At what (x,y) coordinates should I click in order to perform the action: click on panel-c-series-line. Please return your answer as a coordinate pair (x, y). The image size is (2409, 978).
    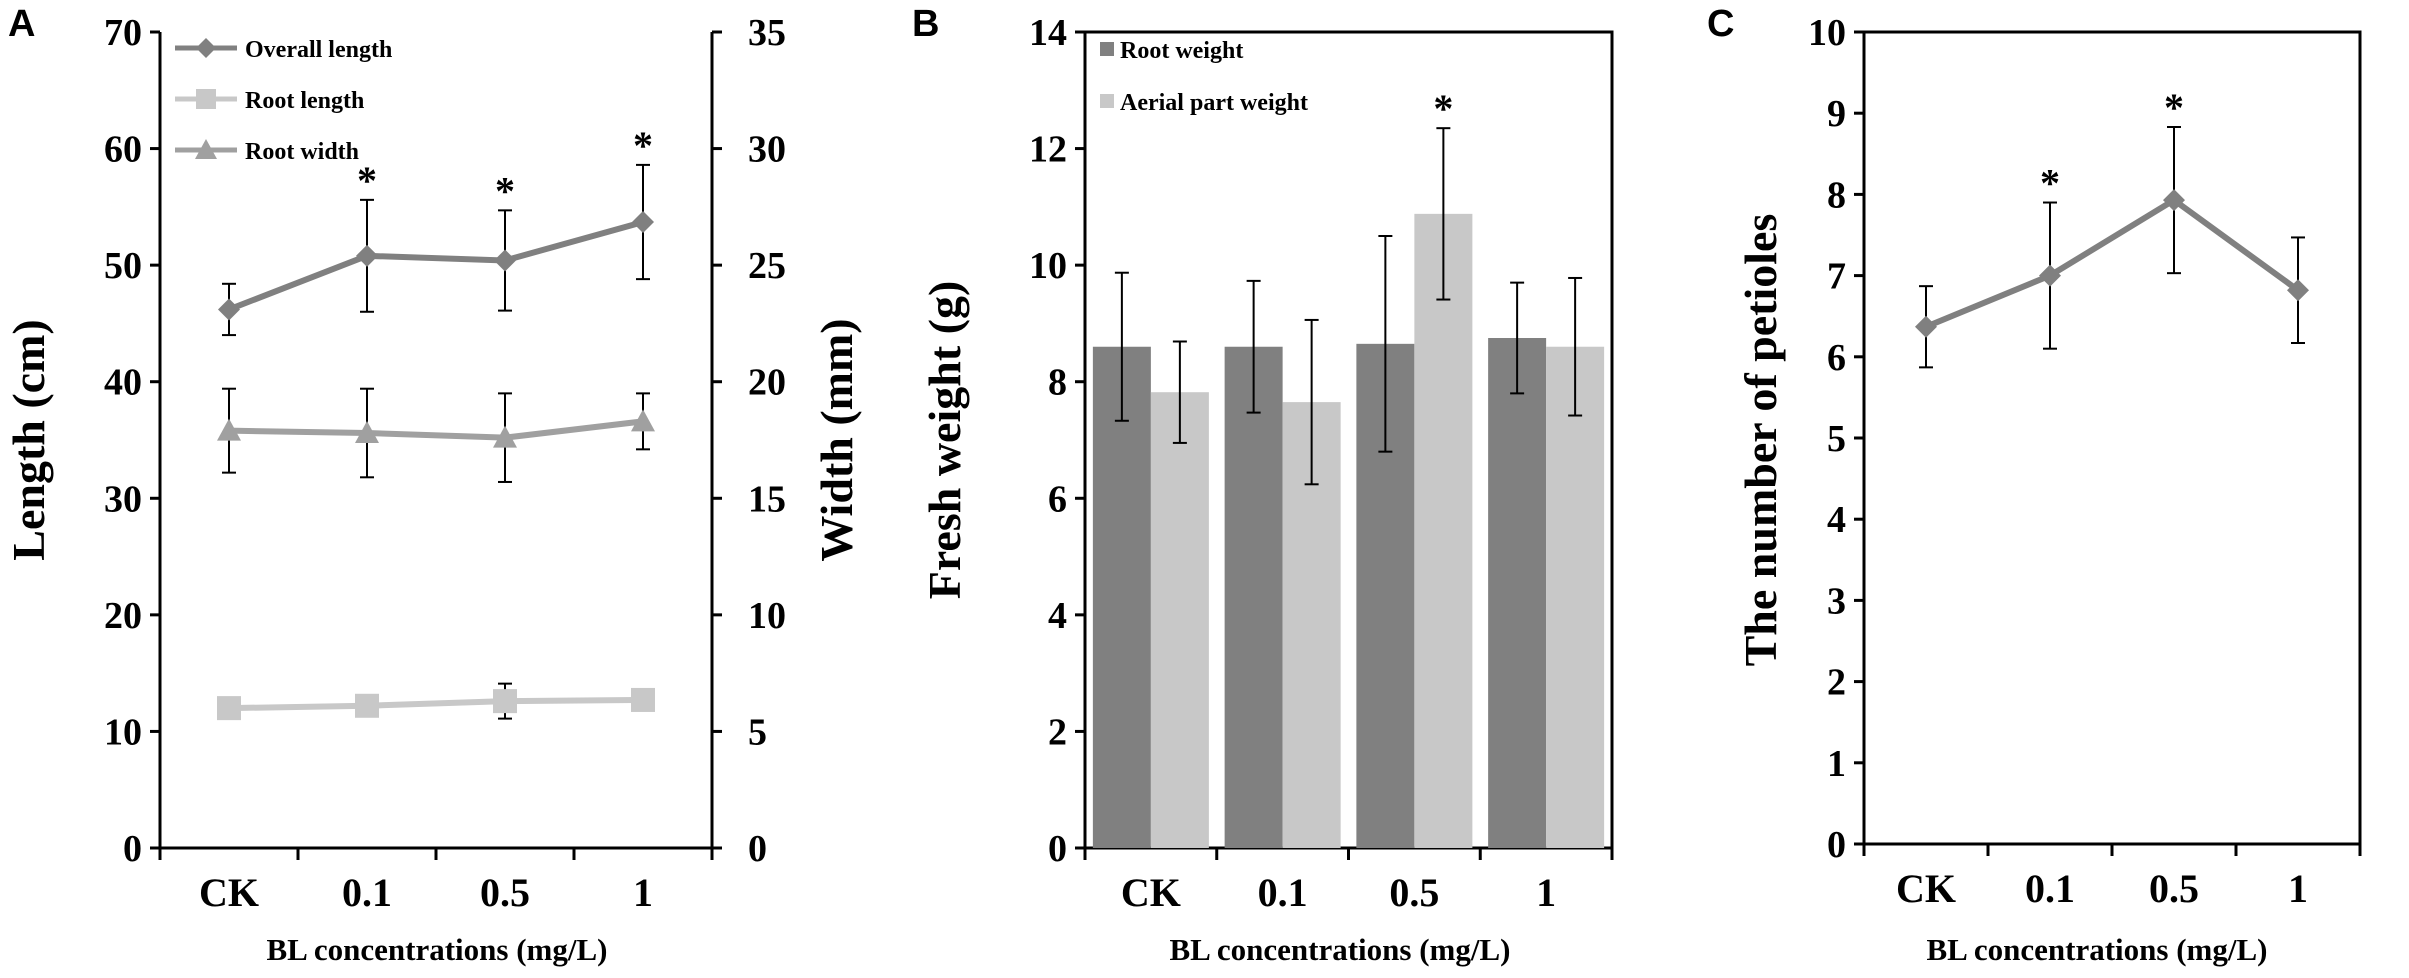
    Looking at the image, I should click on (2112, 263).